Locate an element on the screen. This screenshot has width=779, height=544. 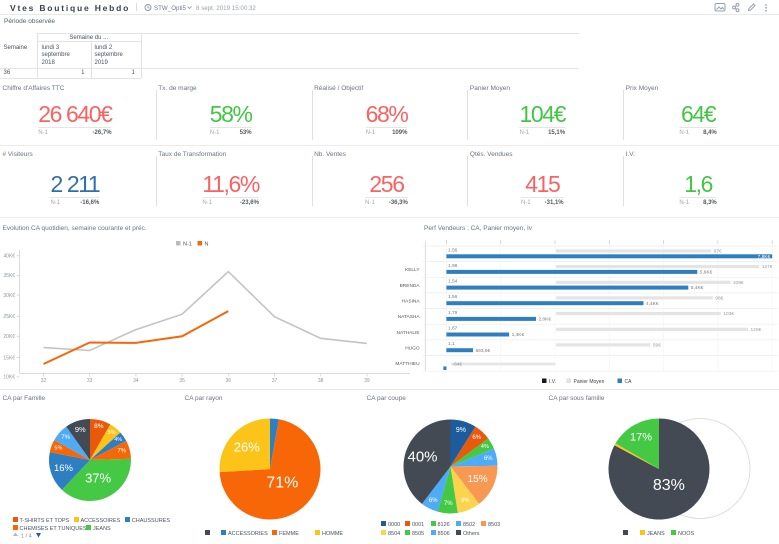
svg-text: I.V. is located at coordinates (552, 382).